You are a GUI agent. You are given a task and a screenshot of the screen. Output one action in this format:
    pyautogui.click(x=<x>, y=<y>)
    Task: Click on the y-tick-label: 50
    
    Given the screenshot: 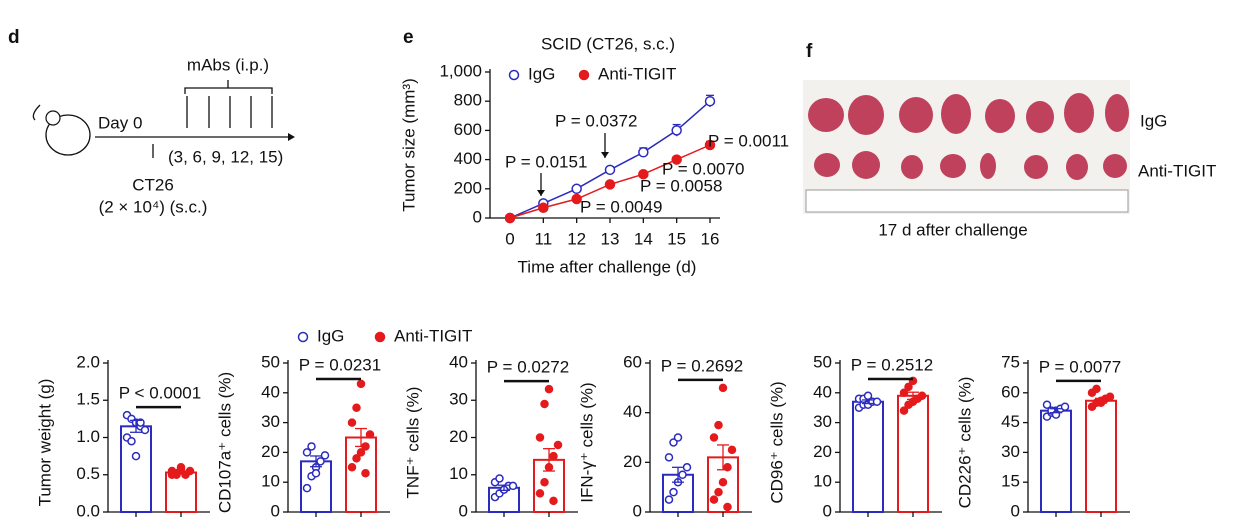 What is the action you would take?
    pyautogui.click(x=822, y=361)
    